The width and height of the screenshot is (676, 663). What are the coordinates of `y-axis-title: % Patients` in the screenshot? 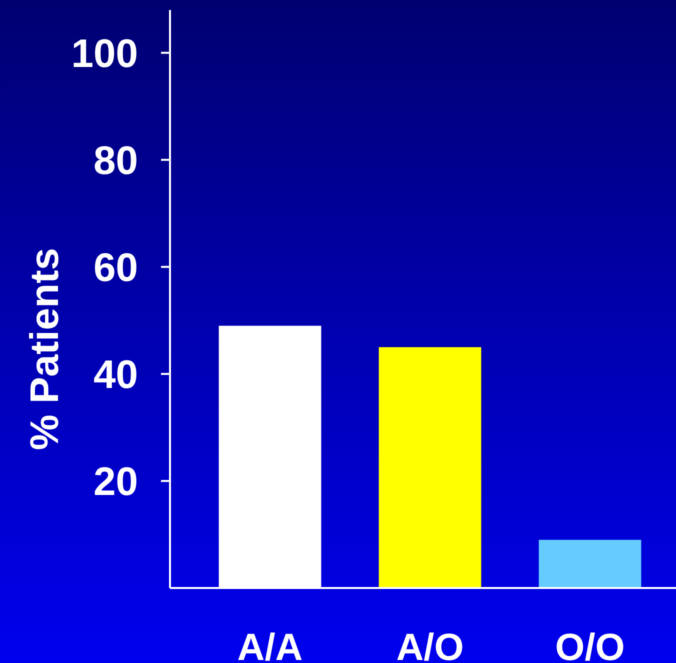 It's located at (45, 349).